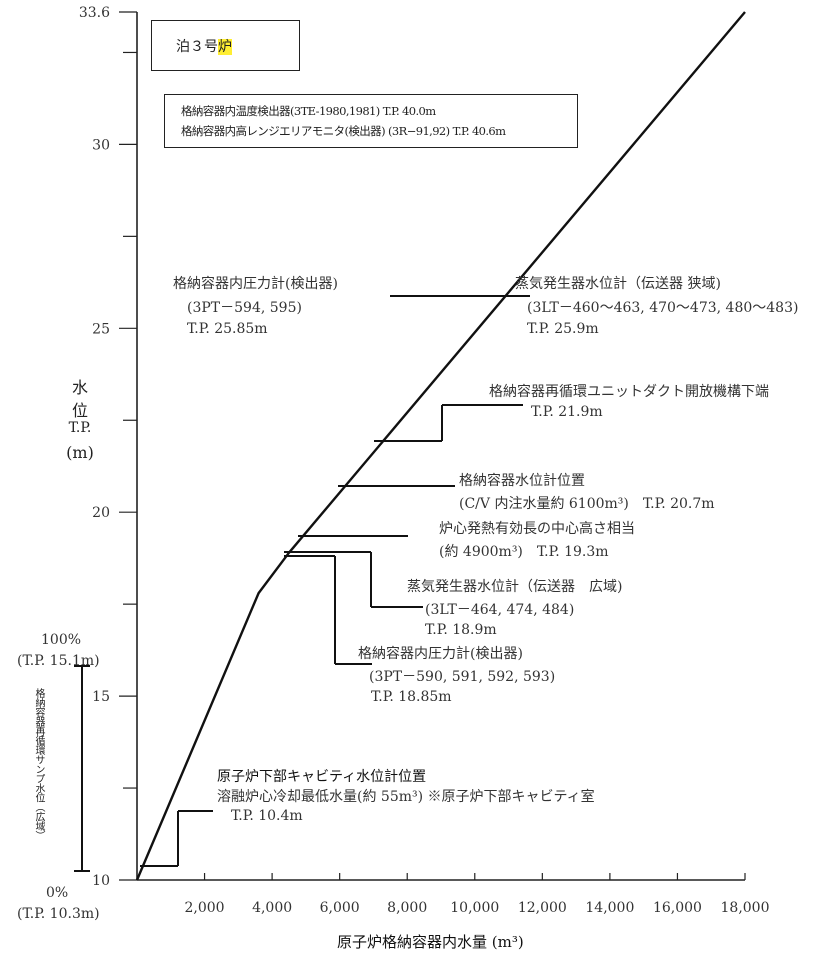  I want to click on annot-core-center-l2: (約 4900m³) T.P. 19.3m, so click(524, 552).